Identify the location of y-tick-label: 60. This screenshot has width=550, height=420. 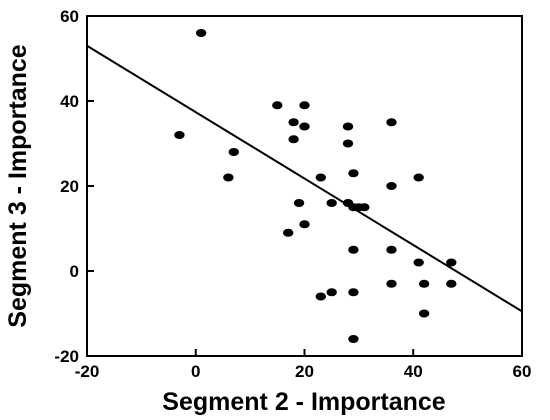
(69, 16).